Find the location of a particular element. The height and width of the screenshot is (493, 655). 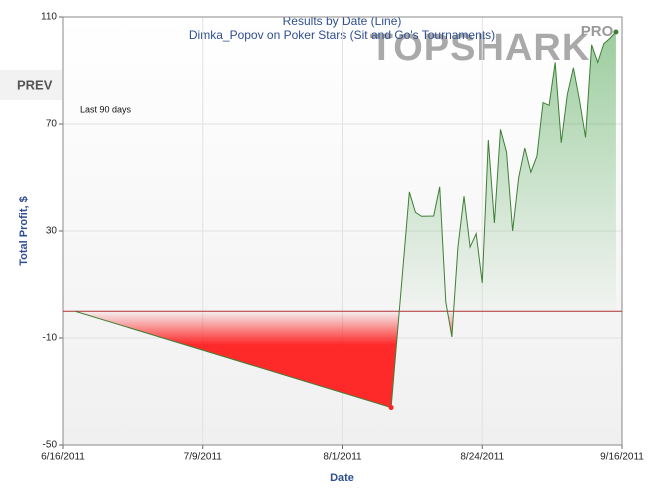

x-tick-label: 8/1/2011 is located at coordinates (342, 457).